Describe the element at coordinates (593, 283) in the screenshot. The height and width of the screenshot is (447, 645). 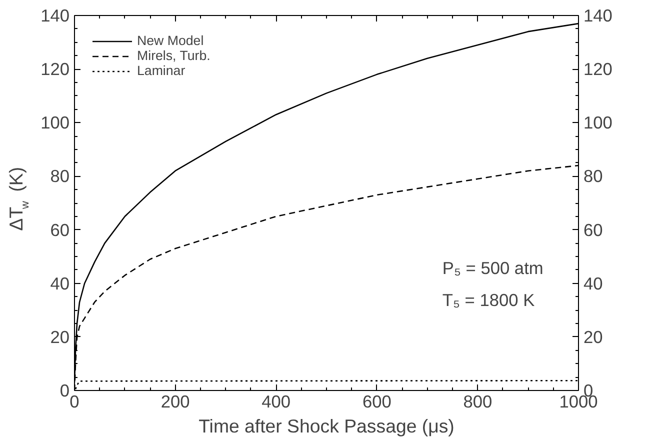
I see `y2-tick-label: 40` at that location.